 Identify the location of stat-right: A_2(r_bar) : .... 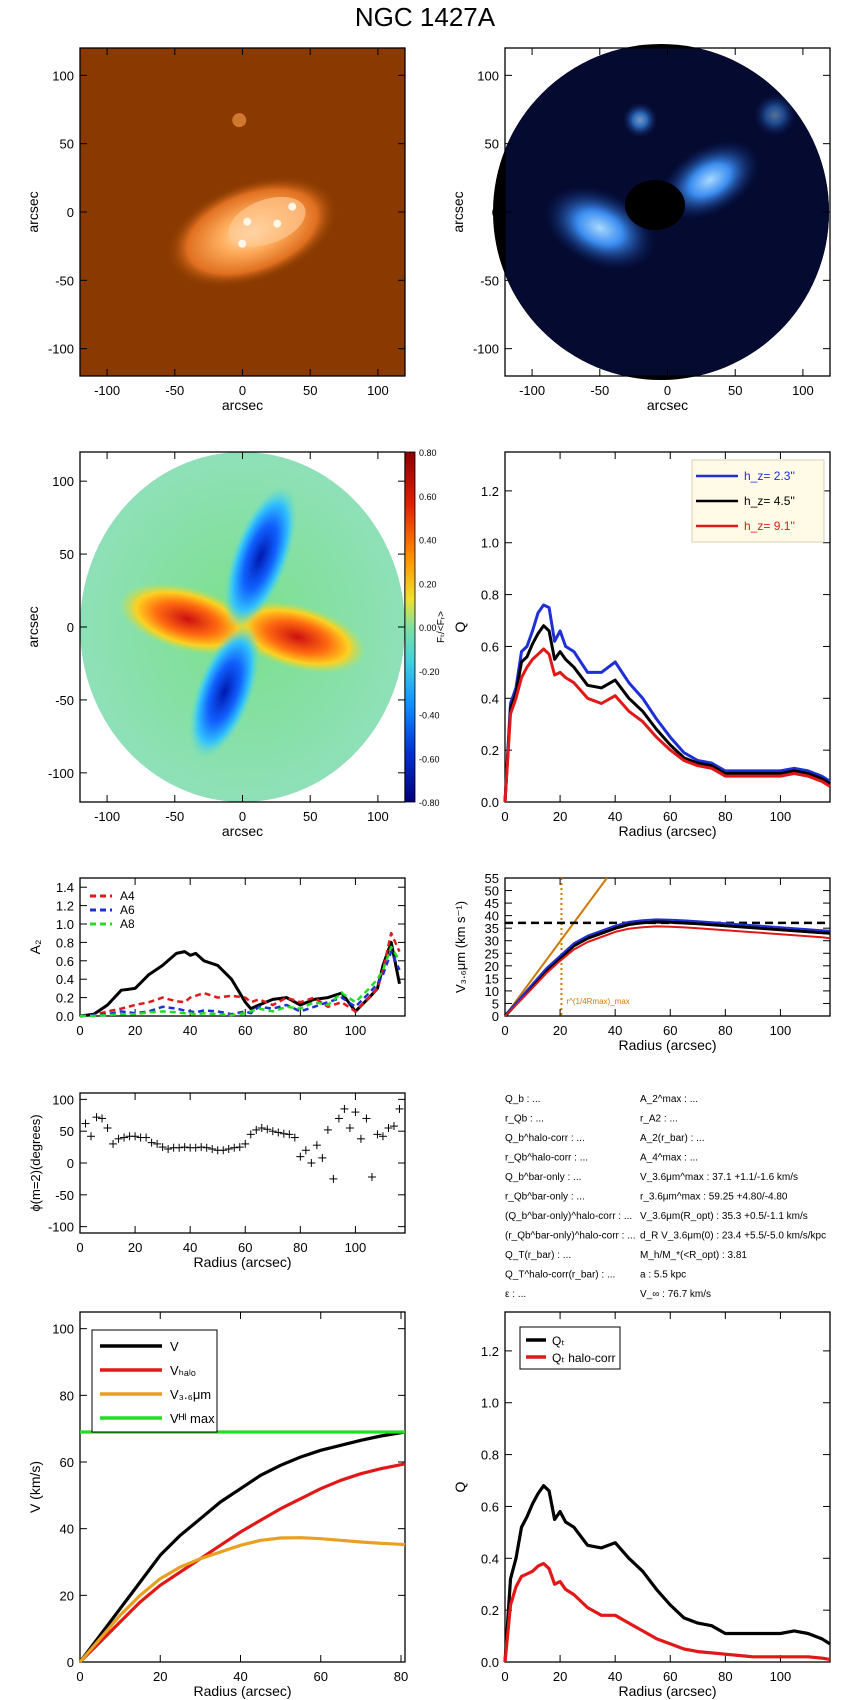
(672, 1138).